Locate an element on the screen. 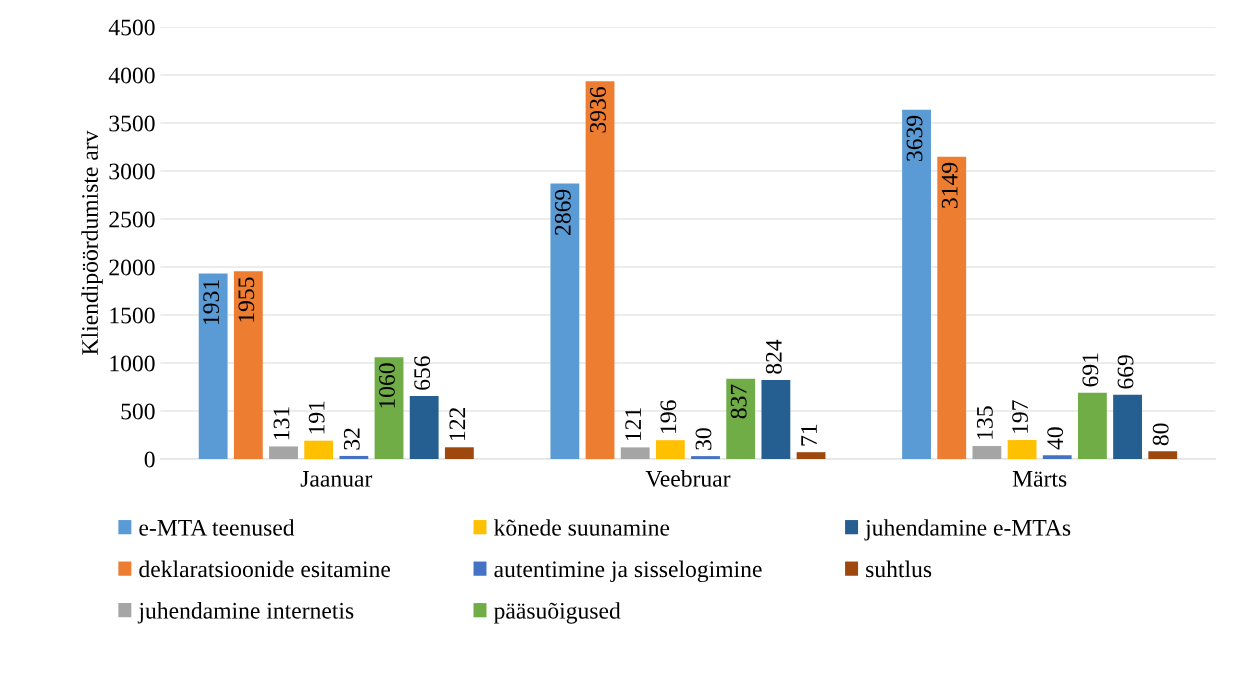 The image size is (1234, 675). data-label: 824 is located at coordinates (773, 356).